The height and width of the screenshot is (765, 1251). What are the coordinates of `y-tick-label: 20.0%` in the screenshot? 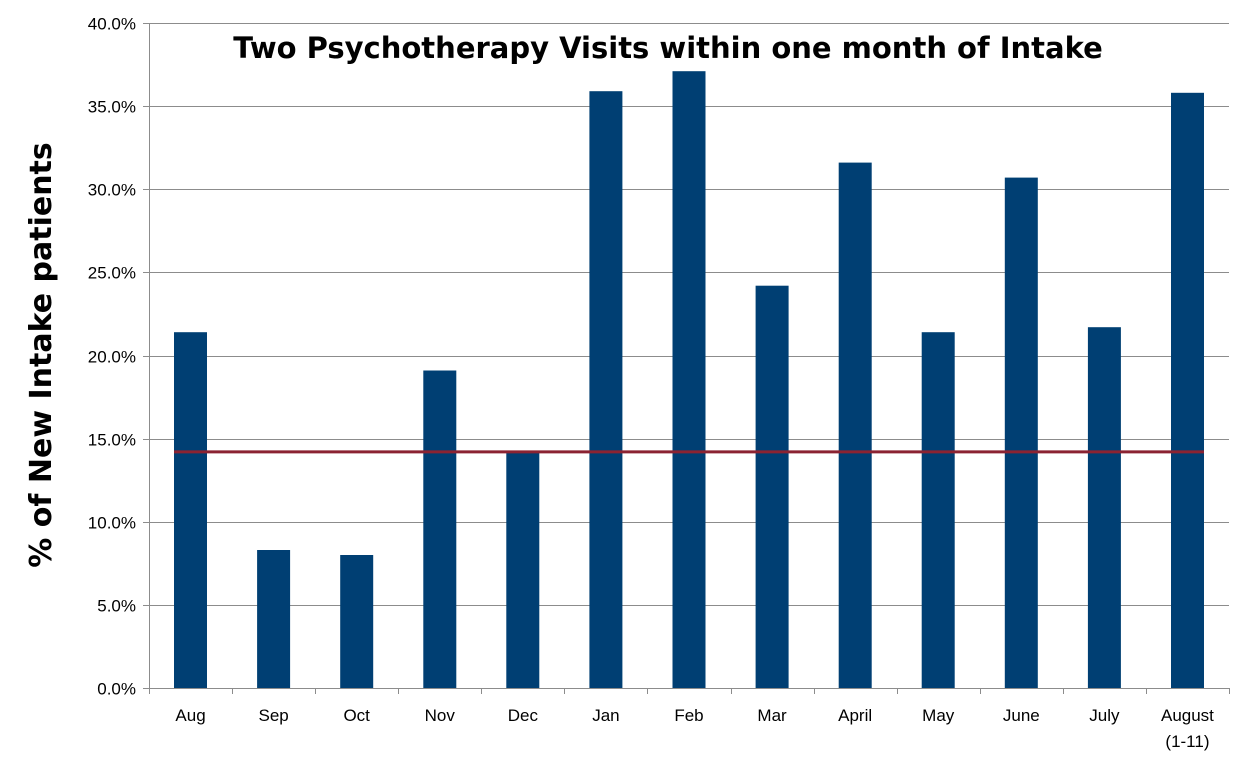 It's located at (112, 357).